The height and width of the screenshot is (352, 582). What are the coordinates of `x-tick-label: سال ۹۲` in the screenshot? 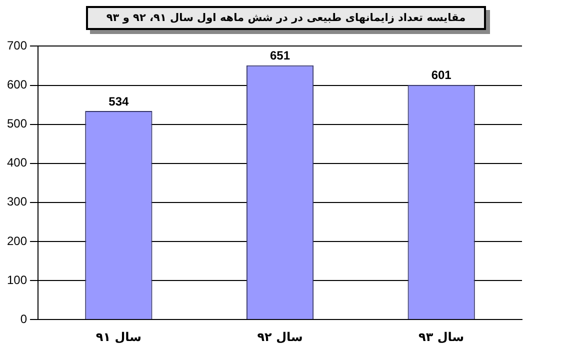 It's located at (280, 337).